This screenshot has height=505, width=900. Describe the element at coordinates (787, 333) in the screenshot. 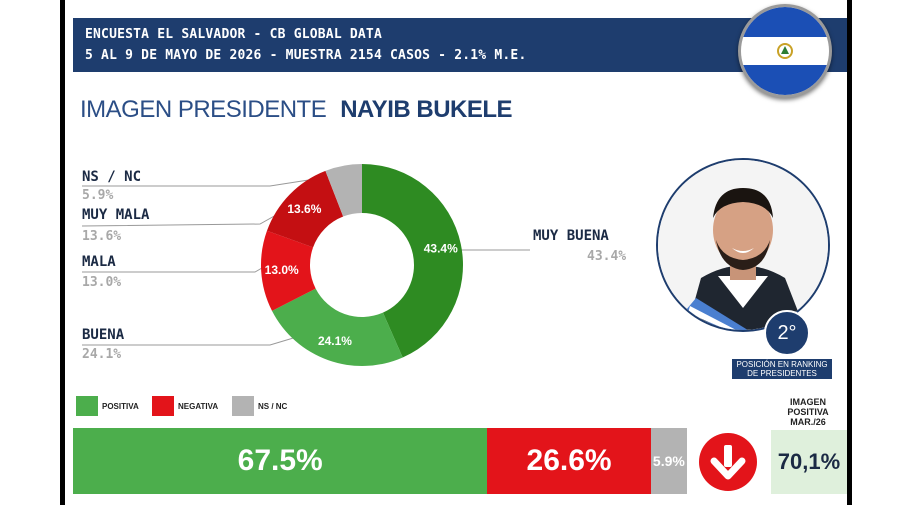

I see `ranking-badge: 2°` at that location.